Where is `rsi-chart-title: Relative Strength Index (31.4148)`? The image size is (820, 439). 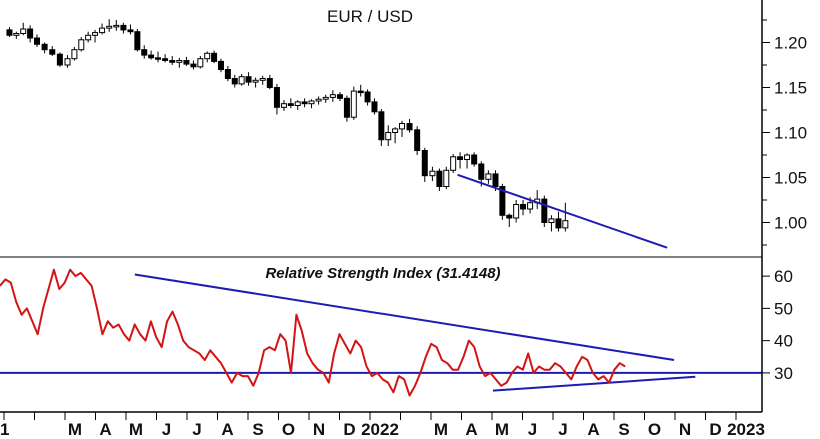 rsi-chart-title: Relative Strength Index (31.4148) is located at coordinates (382, 273).